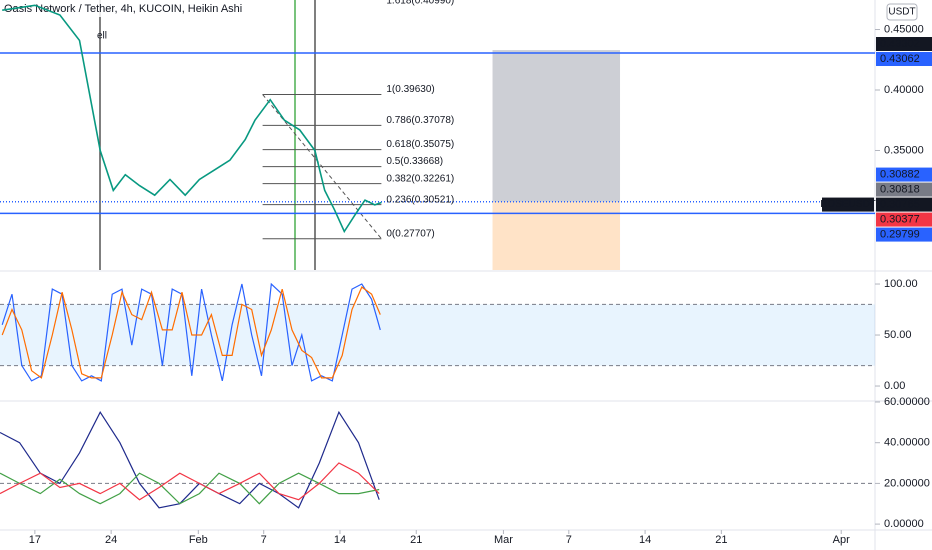 The width and height of the screenshot is (932, 550). Describe the element at coordinates (900, 234) in the screenshot. I see `price-label: 0.29799` at that location.